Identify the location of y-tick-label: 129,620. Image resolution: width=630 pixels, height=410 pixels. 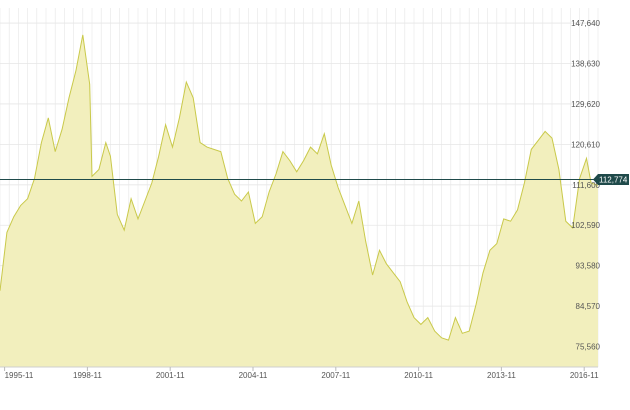
(585, 104).